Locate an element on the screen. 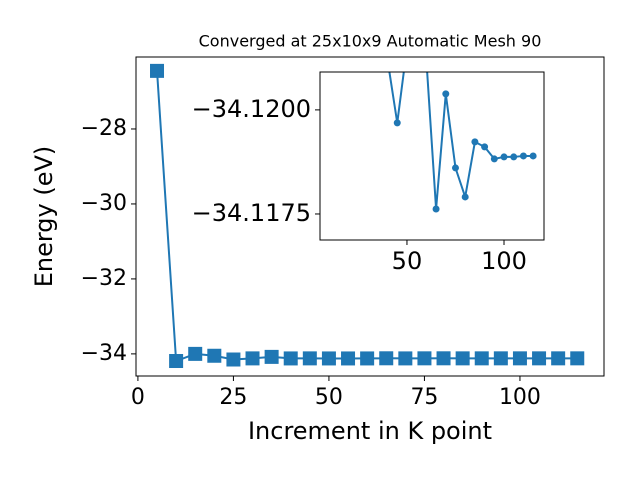 The width and height of the screenshot is (640, 480). x-tick-label: 0 is located at coordinates (138, 397).